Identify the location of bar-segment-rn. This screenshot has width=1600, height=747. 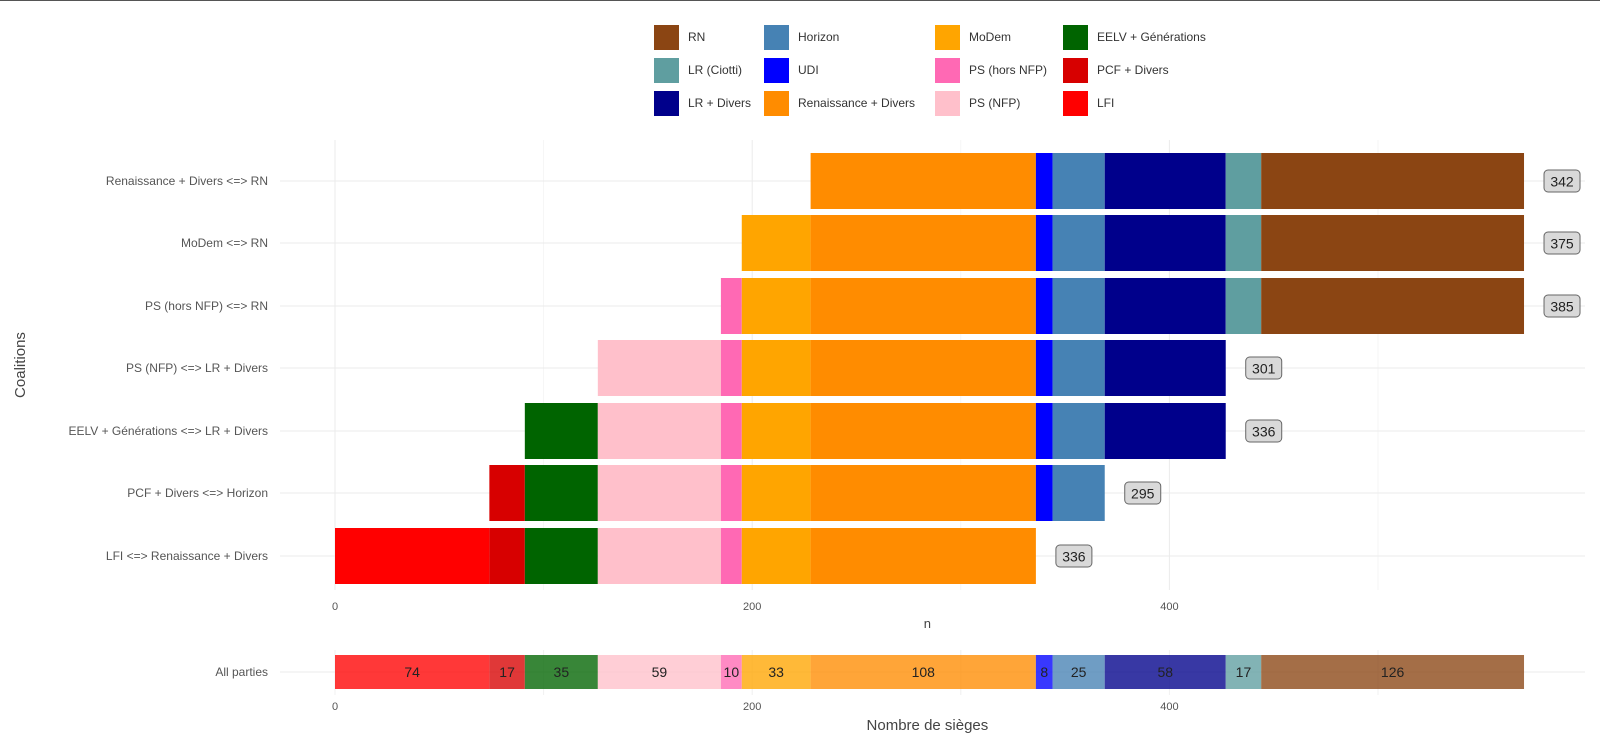
(1393, 181).